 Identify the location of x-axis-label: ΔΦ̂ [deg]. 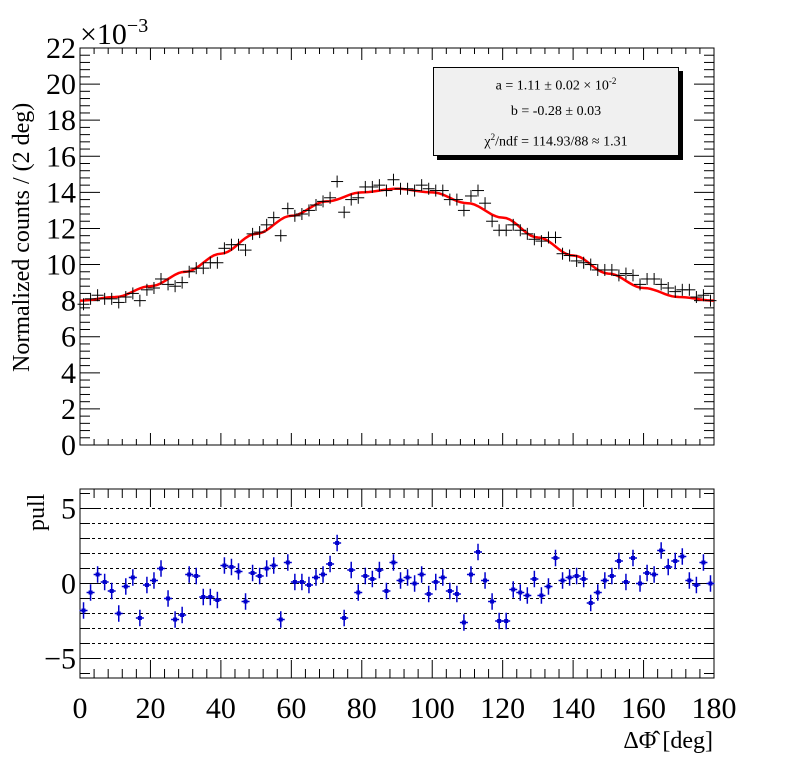
(668, 741).